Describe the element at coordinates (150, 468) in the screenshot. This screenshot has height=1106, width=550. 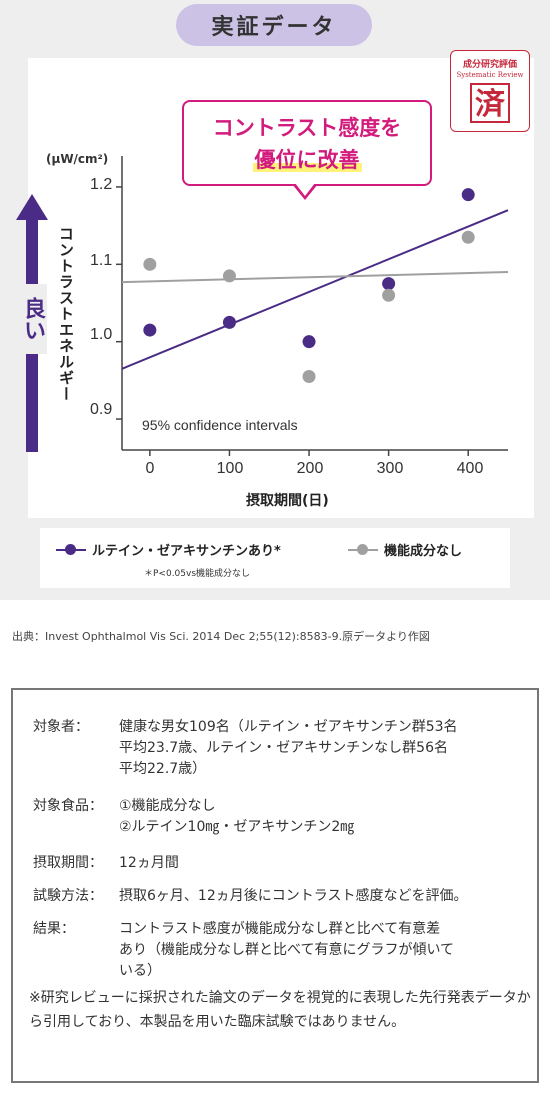
I see `x-tick-label: 0` at that location.